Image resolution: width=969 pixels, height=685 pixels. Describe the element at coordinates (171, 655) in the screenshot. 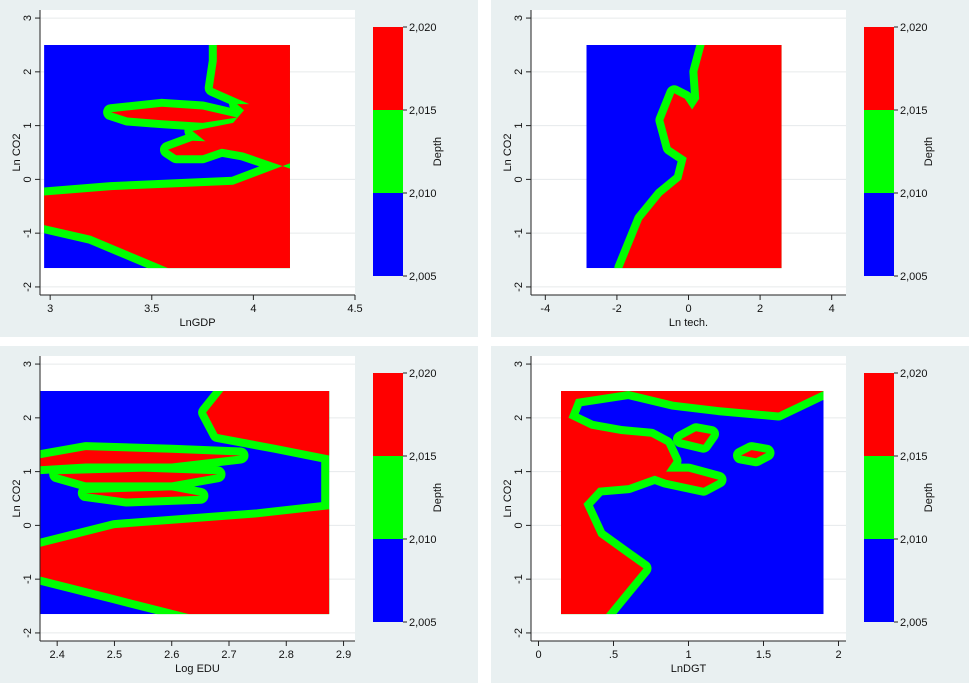

I see `x-tick-label: 2.6` at that location.